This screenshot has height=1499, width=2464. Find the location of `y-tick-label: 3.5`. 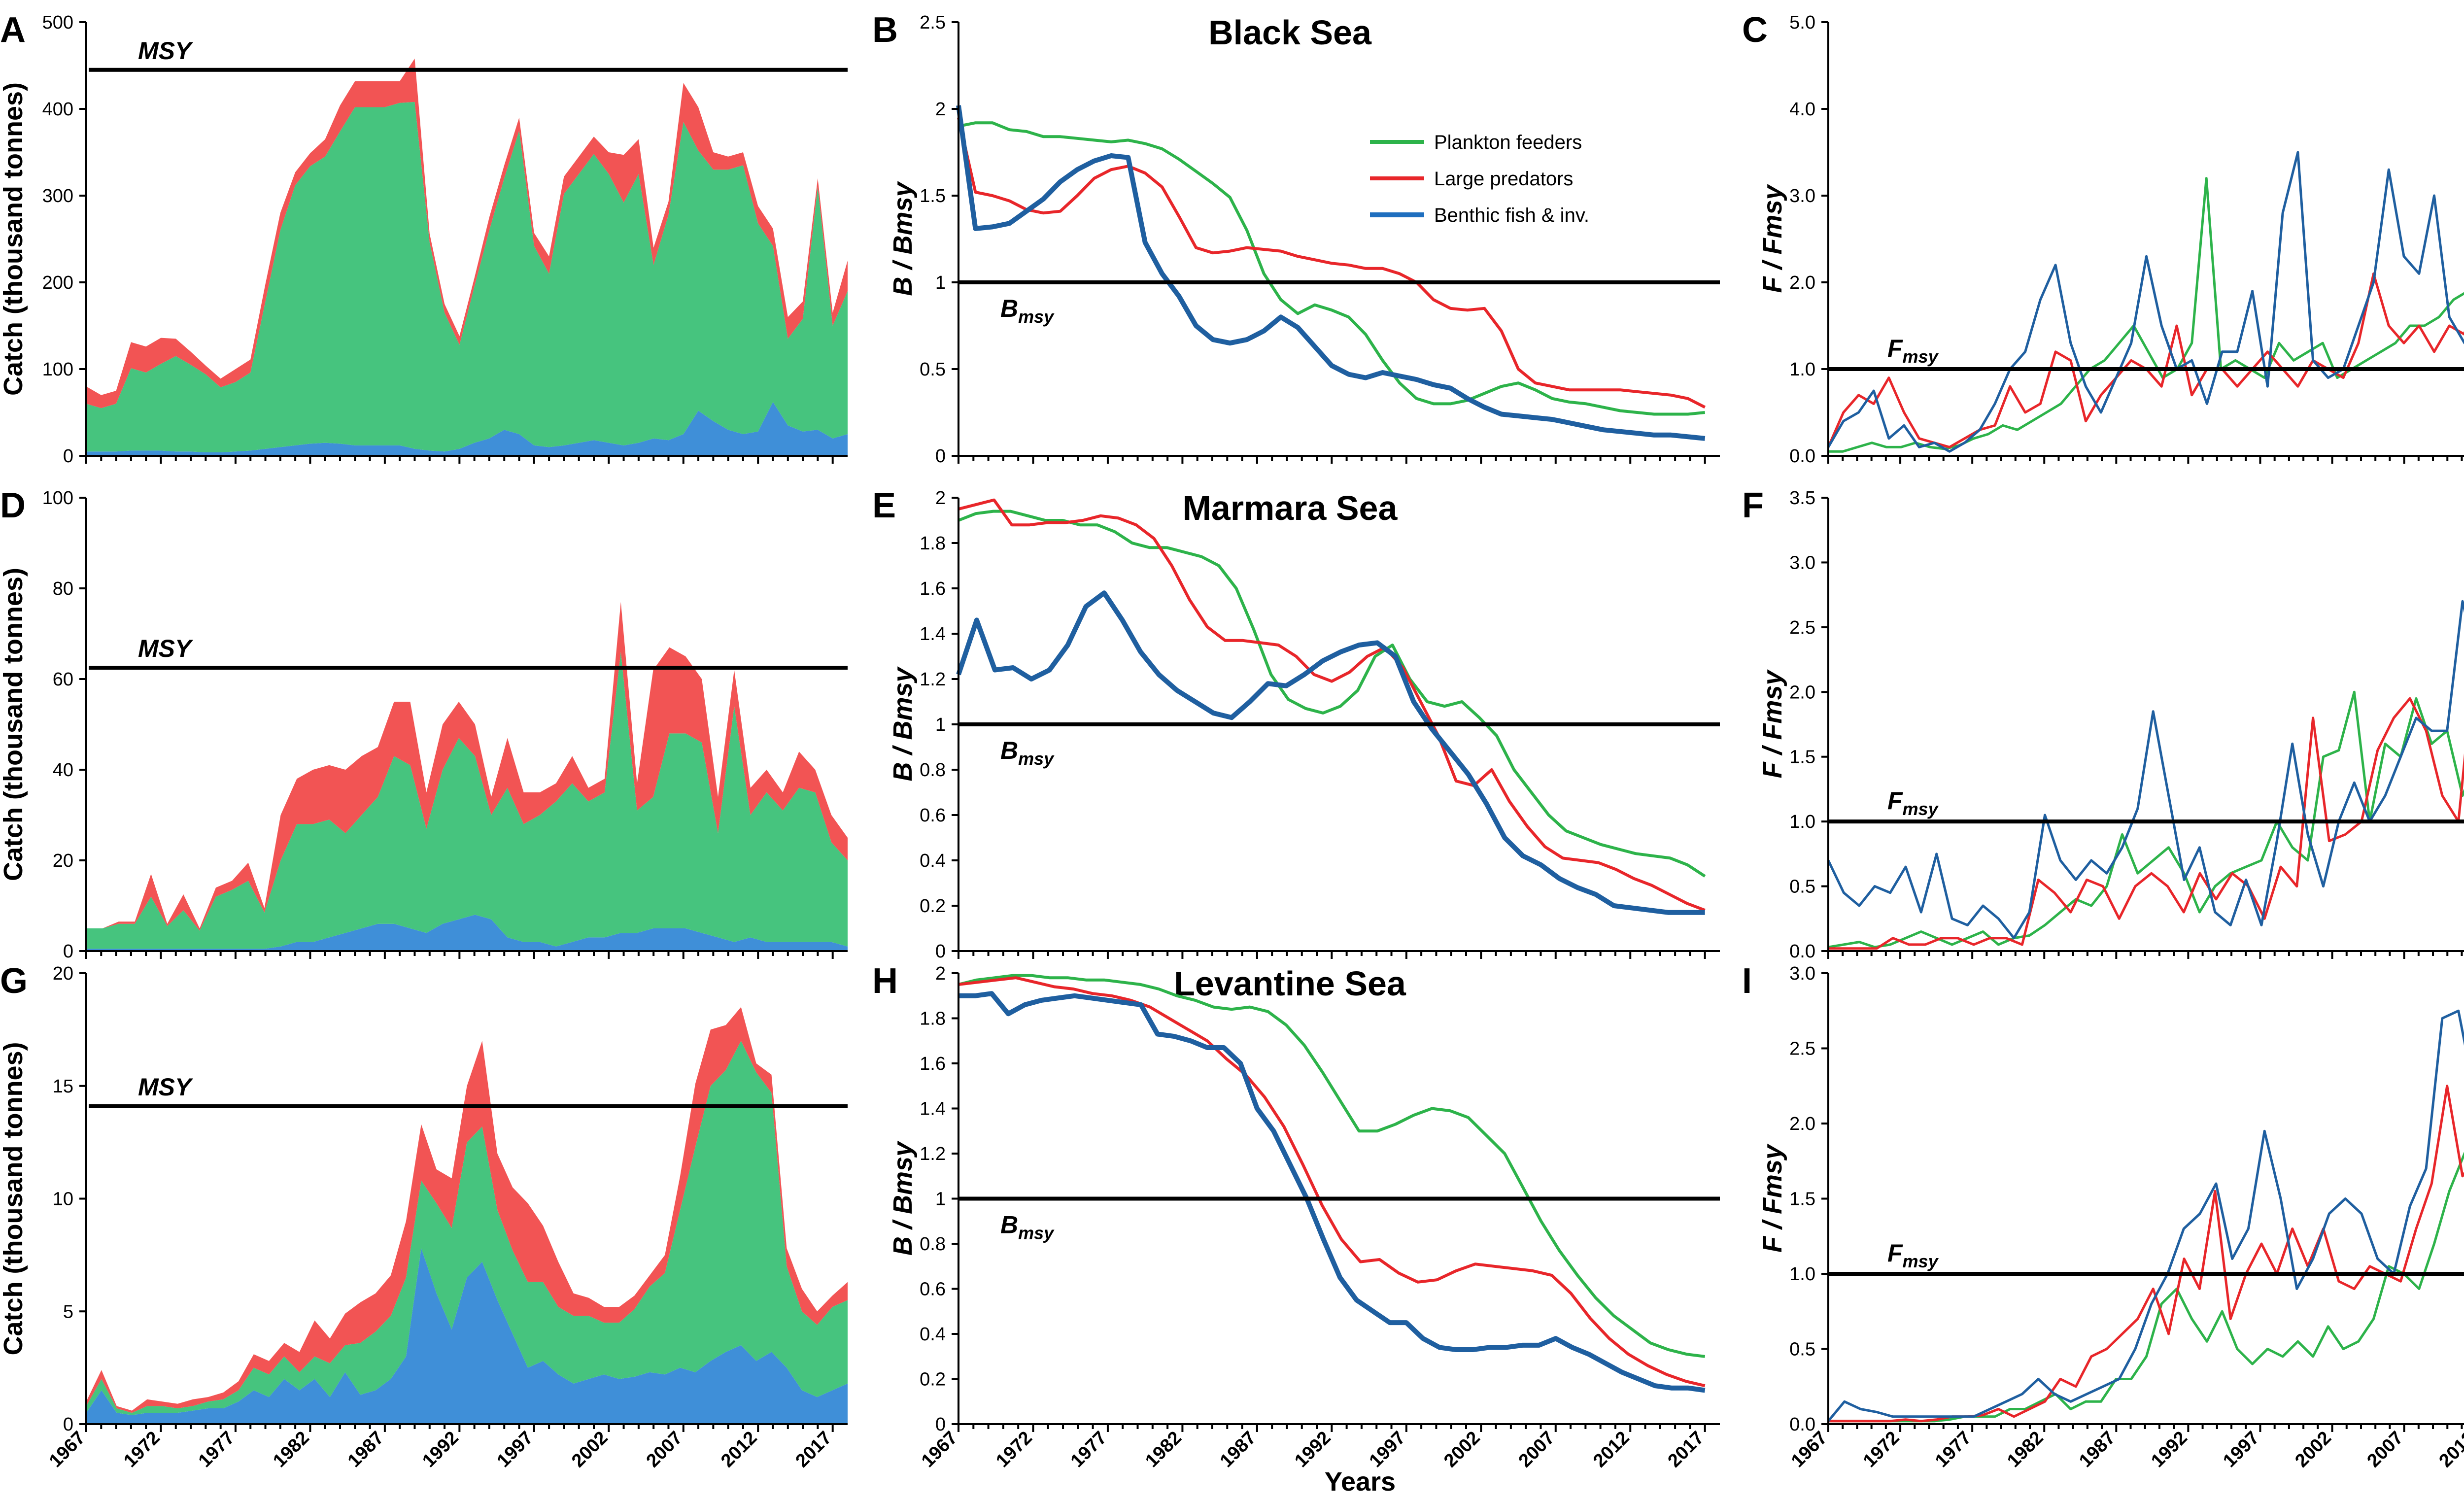

y-tick-label: 3.5 is located at coordinates (1802, 499).